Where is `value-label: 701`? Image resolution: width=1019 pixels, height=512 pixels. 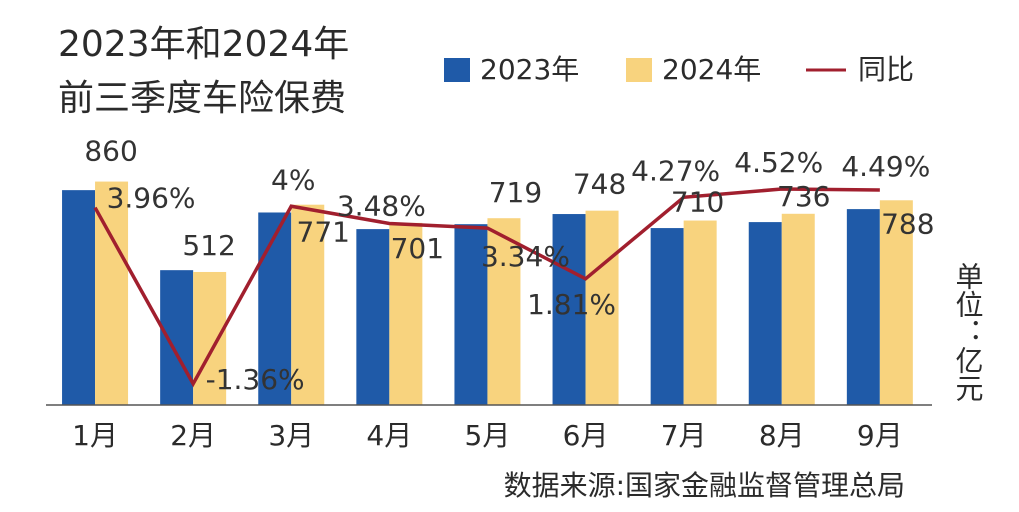 value-label: 701 is located at coordinates (417, 248).